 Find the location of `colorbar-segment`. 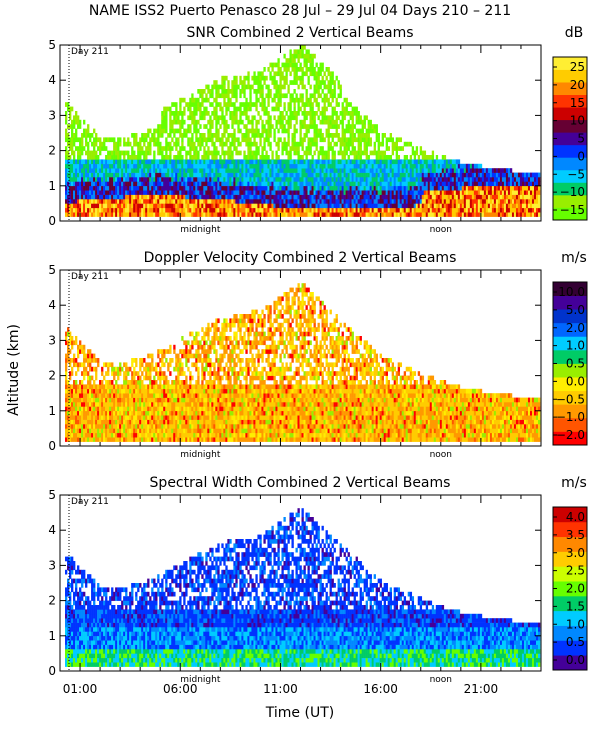

colorbar-segment is located at coordinates (570, 214).